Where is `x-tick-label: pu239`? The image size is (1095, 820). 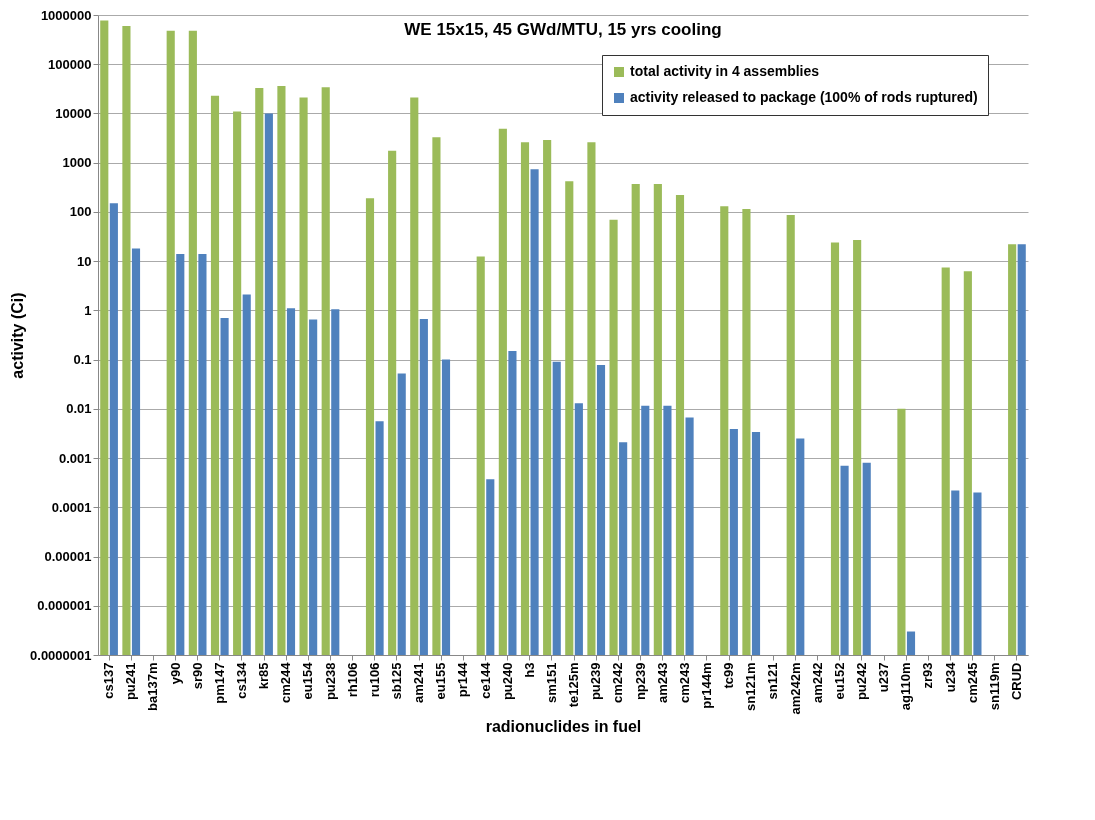
x-tick-label: pu239 is located at coordinates (596, 681).